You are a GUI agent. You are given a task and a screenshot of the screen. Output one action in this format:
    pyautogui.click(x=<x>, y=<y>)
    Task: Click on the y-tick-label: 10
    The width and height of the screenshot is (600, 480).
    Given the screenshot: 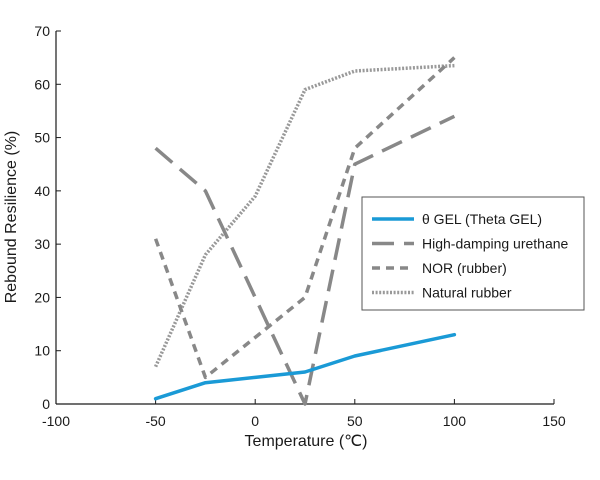 What is the action you would take?
    pyautogui.click(x=42, y=351)
    